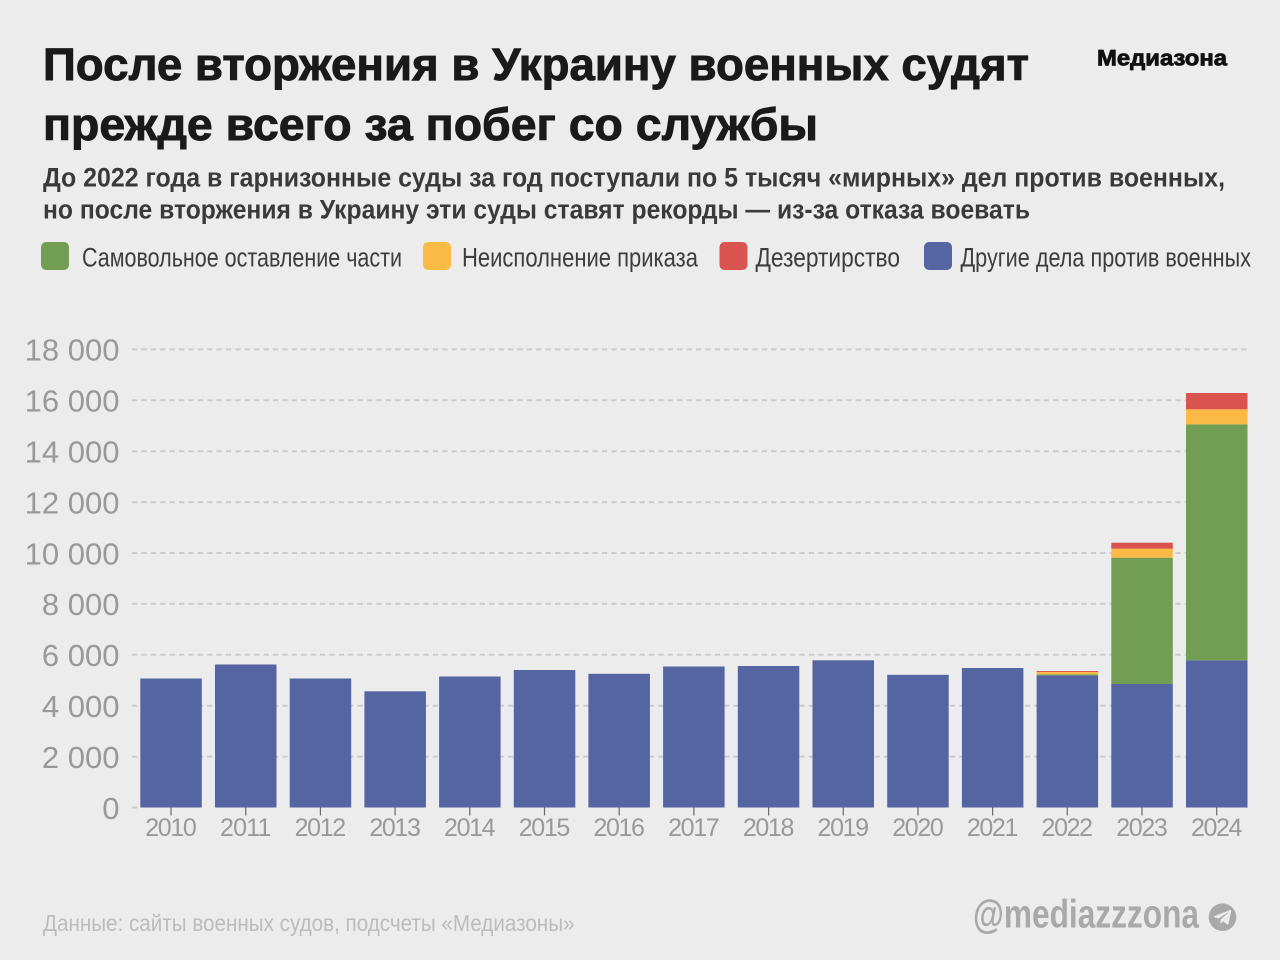 The height and width of the screenshot is (960, 1280). Describe the element at coordinates (470, 828) in the screenshot. I see `svg-text: 2014` at that location.